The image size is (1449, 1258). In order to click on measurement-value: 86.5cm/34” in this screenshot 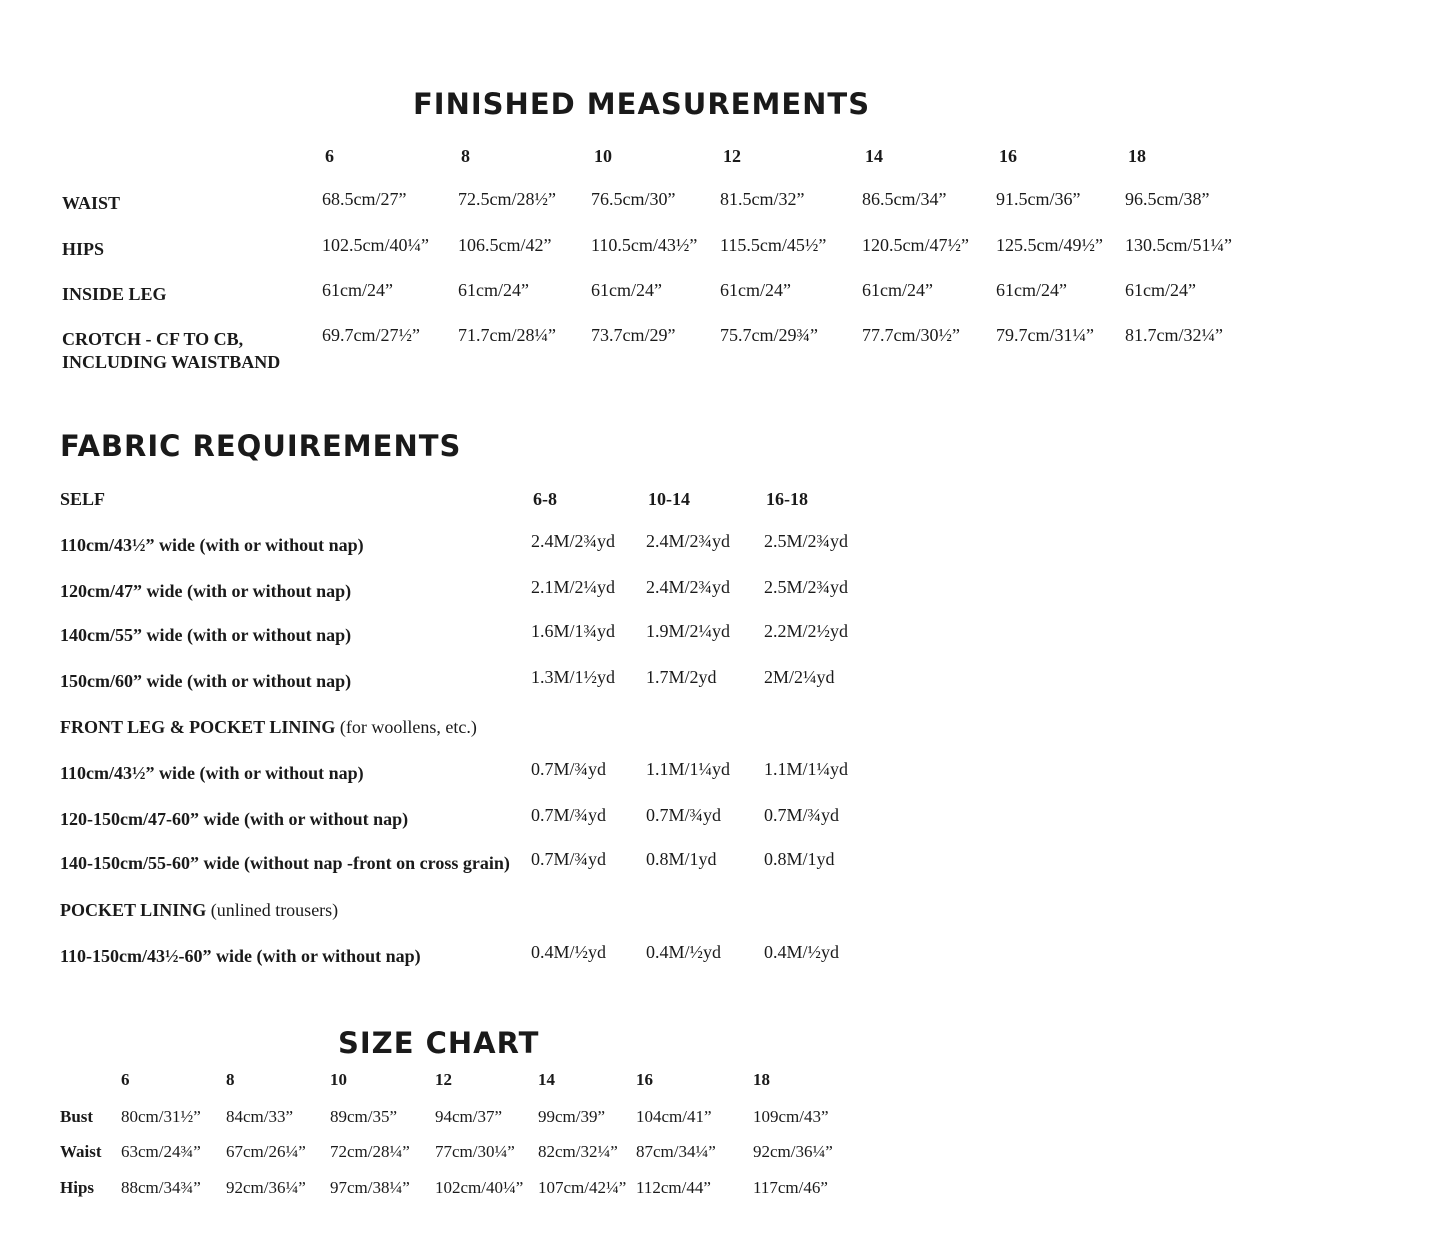, I will do `click(904, 199)`.